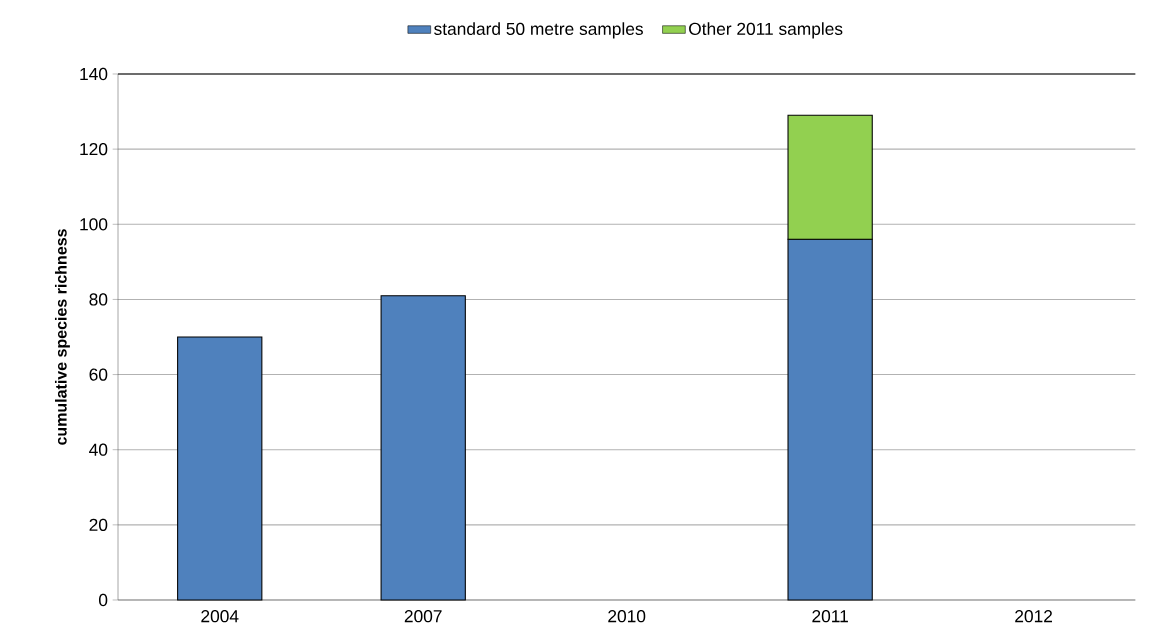 This screenshot has width=1152, height=636. Describe the element at coordinates (98, 374) in the screenshot. I see `y-tick-label: 60` at that location.